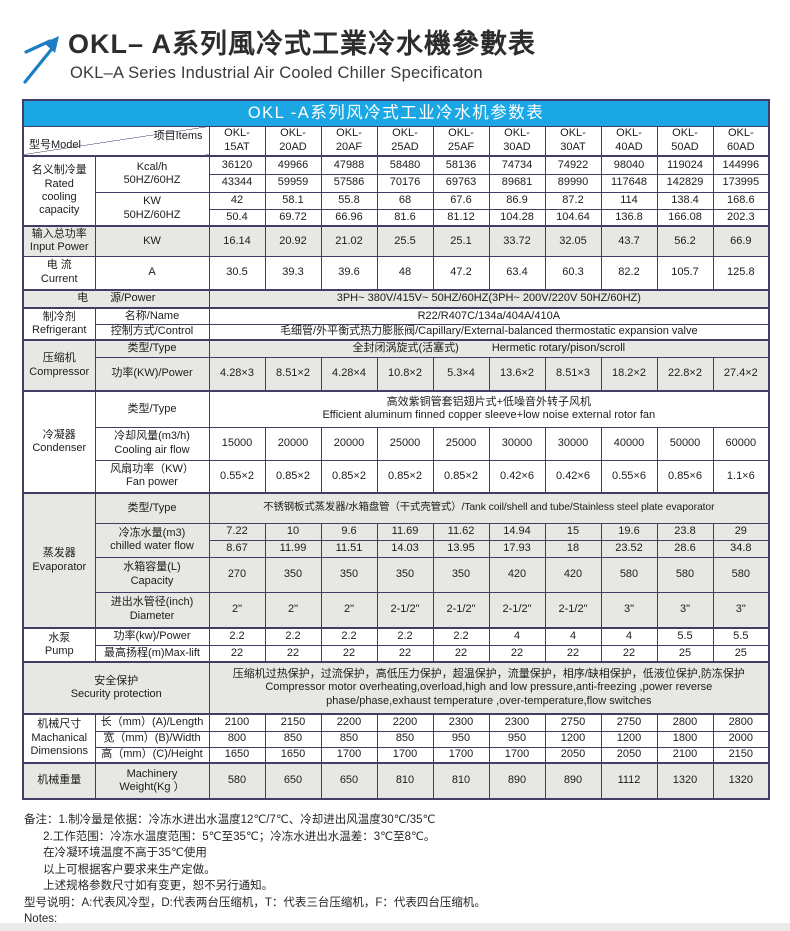  What do you see at coordinates (59, 738) in the screenshot?
I see `row-label: 机械尺寸 Machanical Dimensions` at bounding box center [59, 738].